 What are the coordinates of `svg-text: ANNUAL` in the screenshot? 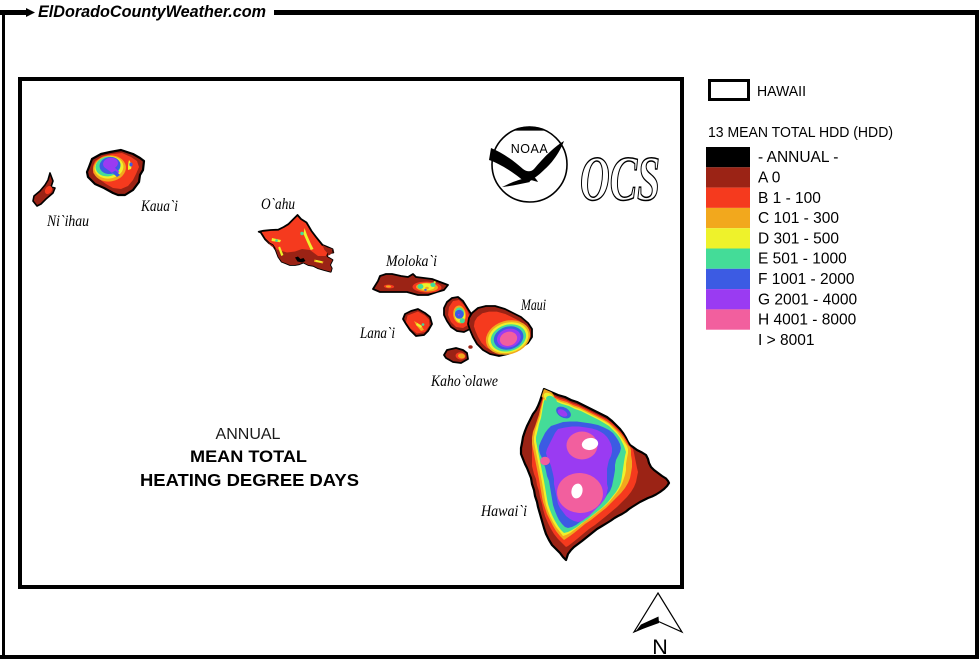 It's located at (248, 434).